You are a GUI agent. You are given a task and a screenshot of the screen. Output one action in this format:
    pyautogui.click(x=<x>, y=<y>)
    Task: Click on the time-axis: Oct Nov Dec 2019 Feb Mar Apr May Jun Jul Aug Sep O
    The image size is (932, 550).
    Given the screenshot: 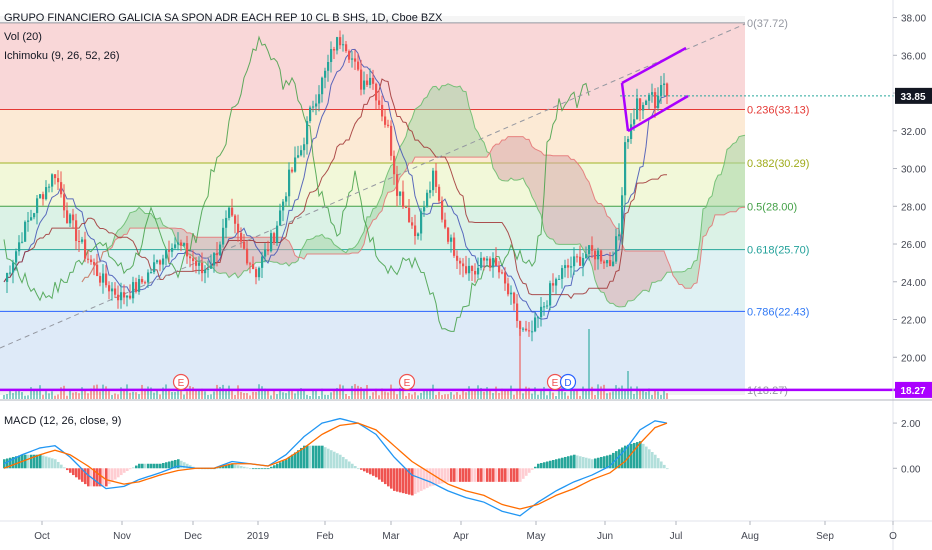 What is the action you would take?
    pyautogui.click(x=465, y=531)
    